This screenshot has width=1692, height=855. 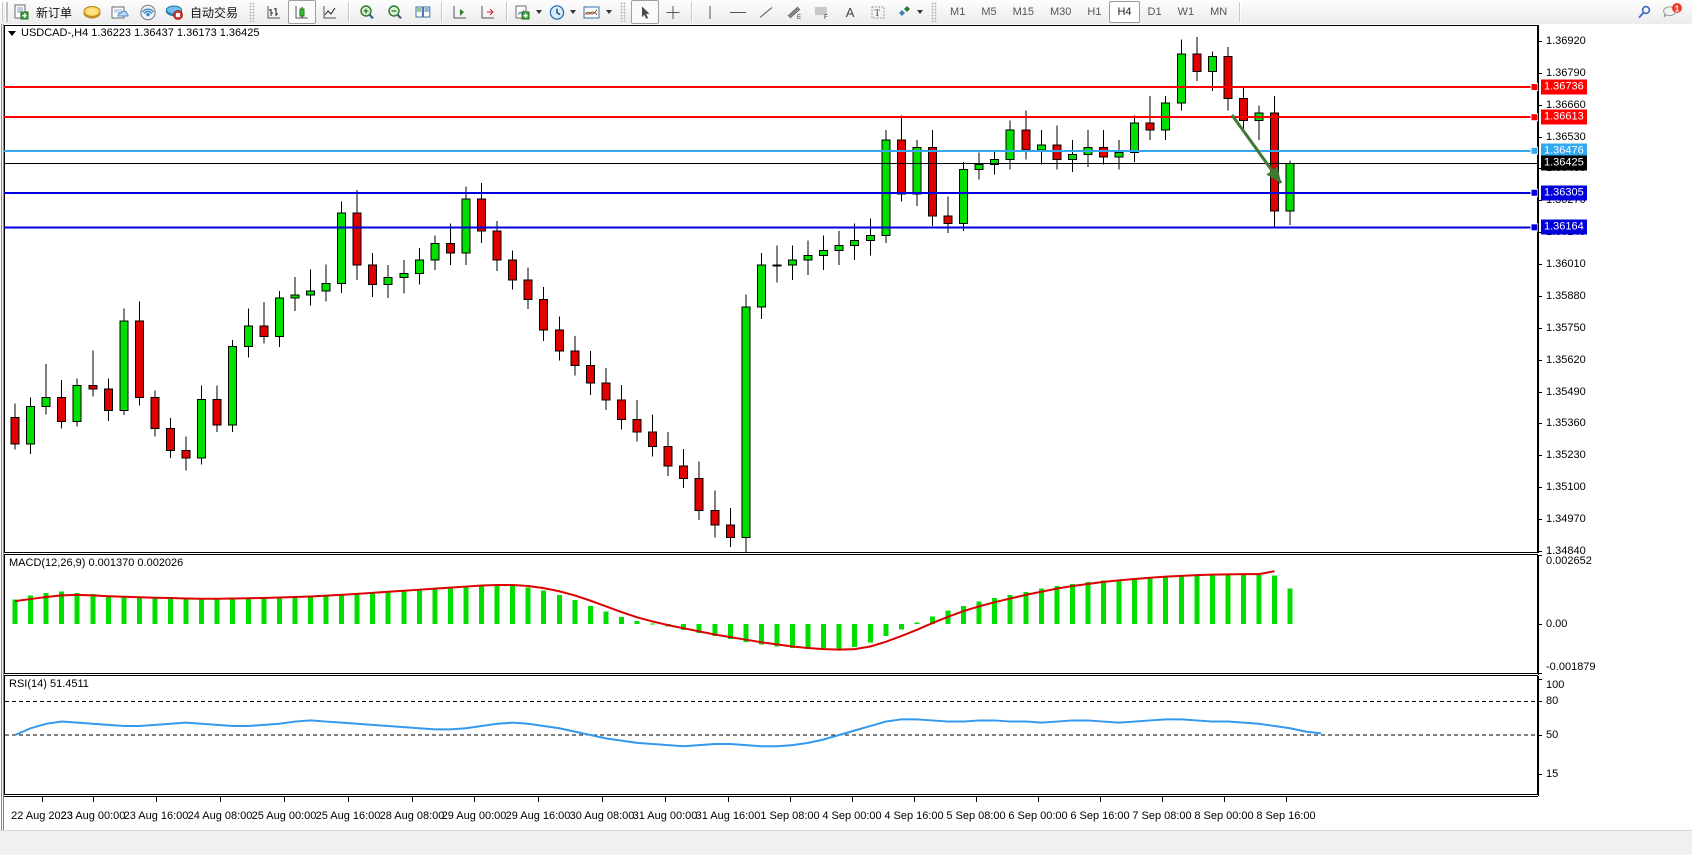 What do you see at coordinates (174, 12) in the screenshot?
I see `expert-advisor-icon` at bounding box center [174, 12].